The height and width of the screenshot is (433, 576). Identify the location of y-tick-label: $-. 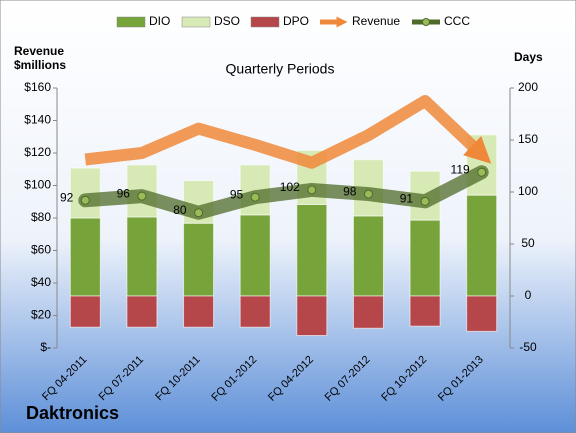
(45, 347).